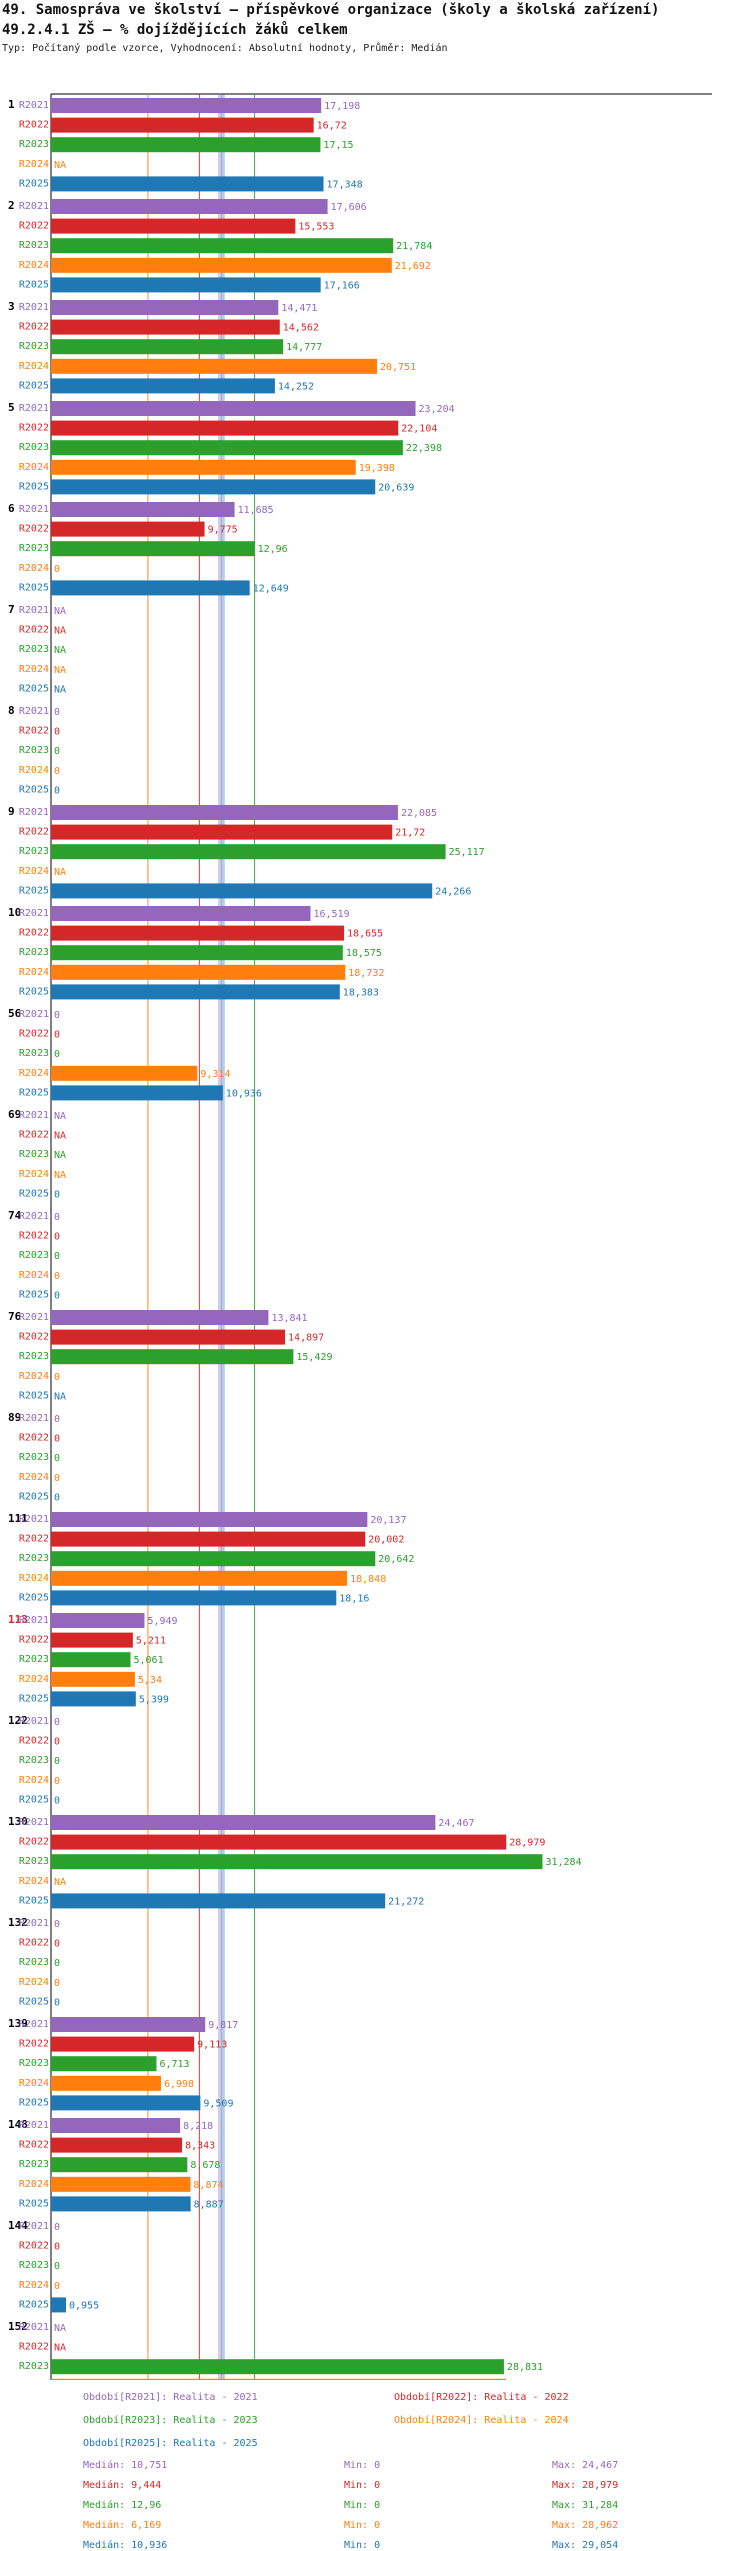 Image resolution: width=750 pixels, height=2551 pixels. What do you see at coordinates (162, 1621) in the screenshot?
I see `data-label: 5,949` at bounding box center [162, 1621].